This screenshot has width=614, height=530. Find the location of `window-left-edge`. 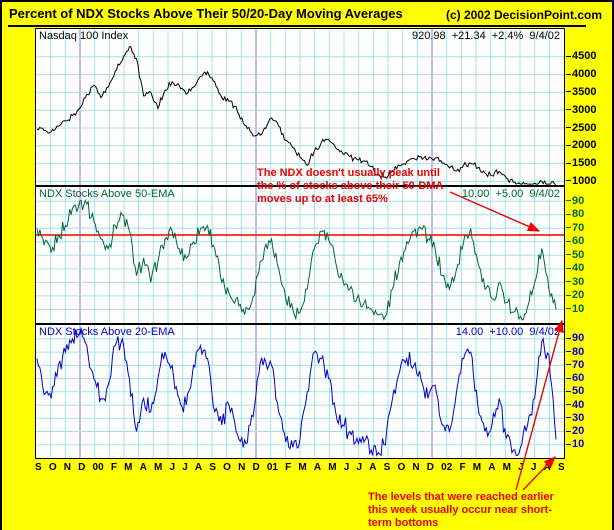

window-left-edge is located at coordinates (1, 265).